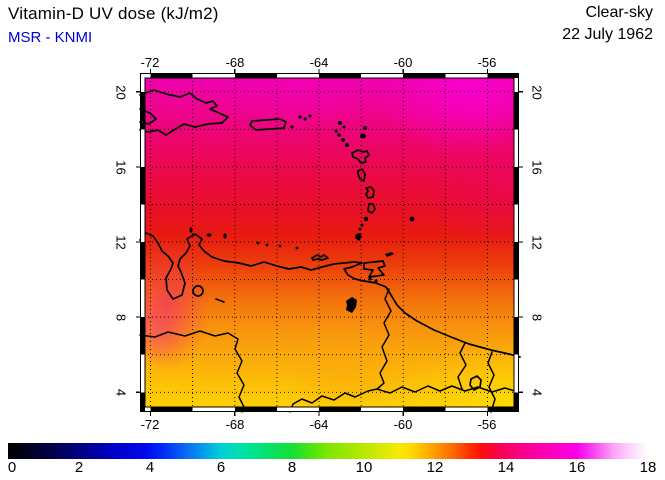  I want to click on coastline-dominica, so click(361, 175).